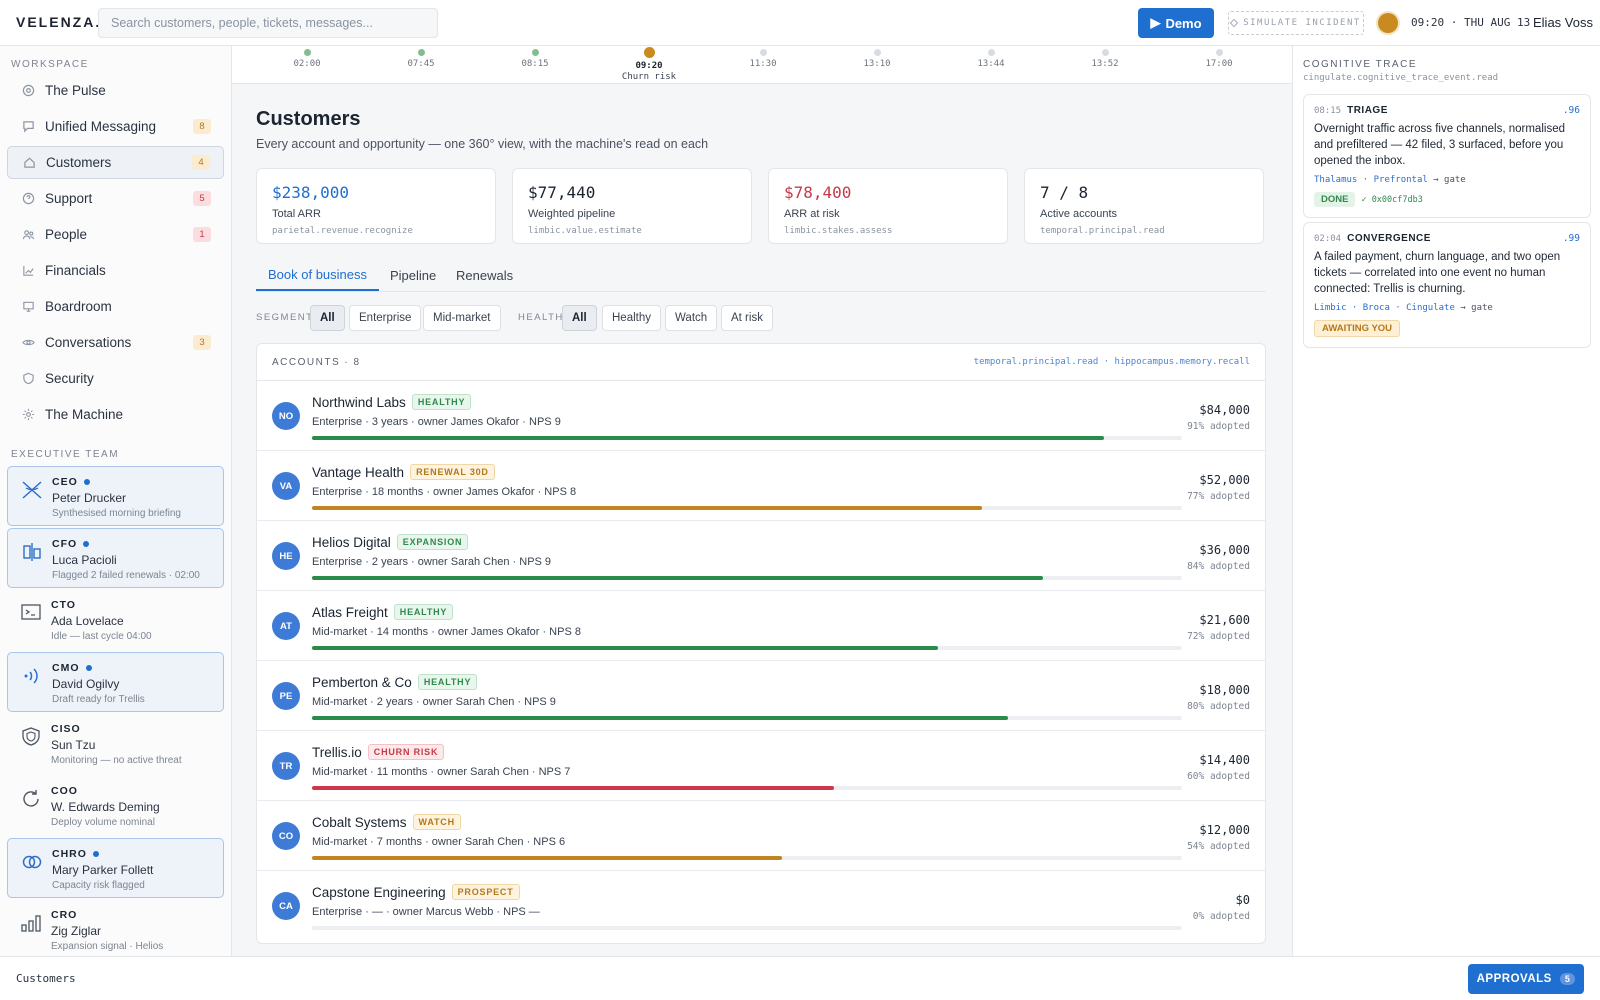 The image size is (1600, 1000). What do you see at coordinates (73, 745) in the screenshot?
I see `exec-name: Sun Tzu` at bounding box center [73, 745].